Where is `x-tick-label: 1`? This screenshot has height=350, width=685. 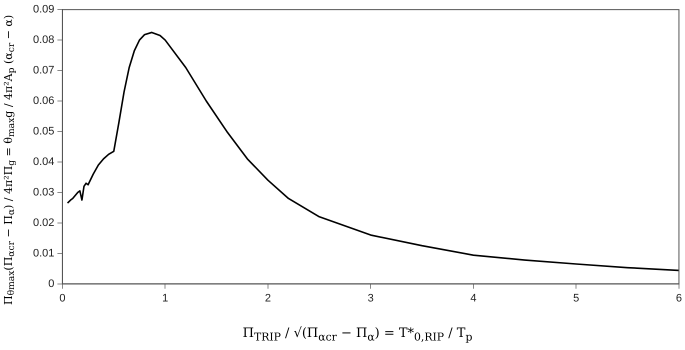 x-tick-label: 1 is located at coordinates (165, 298).